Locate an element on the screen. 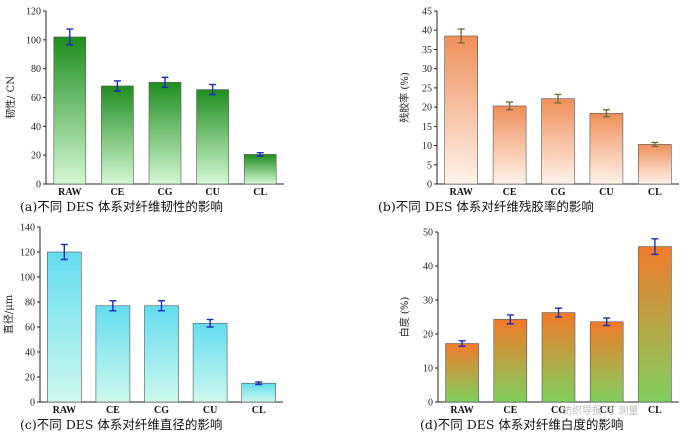 Image resolution: width=684 pixels, height=434 pixels. watermark-text: 纺织导报 与 测量 is located at coordinates (600, 410).